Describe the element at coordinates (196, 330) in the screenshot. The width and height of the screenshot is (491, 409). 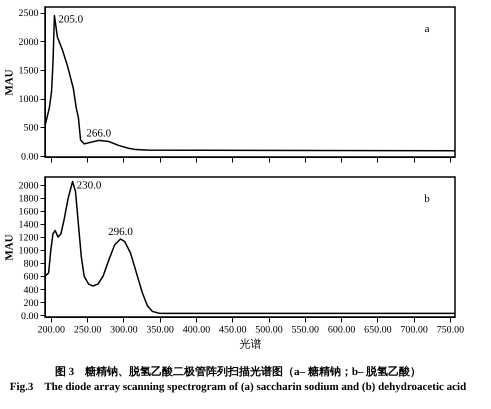
I see `x-tick-label: 400.00` at that location.